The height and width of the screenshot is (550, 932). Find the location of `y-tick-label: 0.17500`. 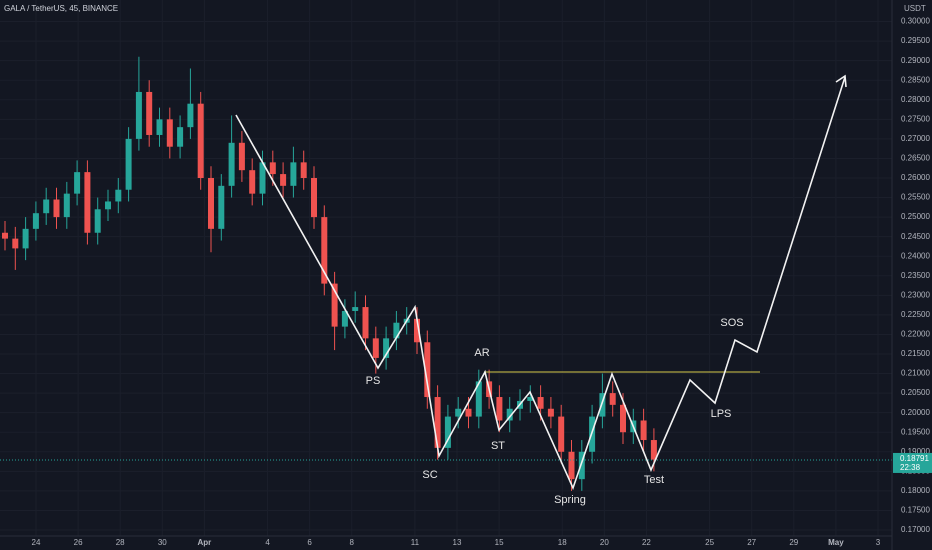

y-tick-label: 0.17500 is located at coordinates (915, 510).